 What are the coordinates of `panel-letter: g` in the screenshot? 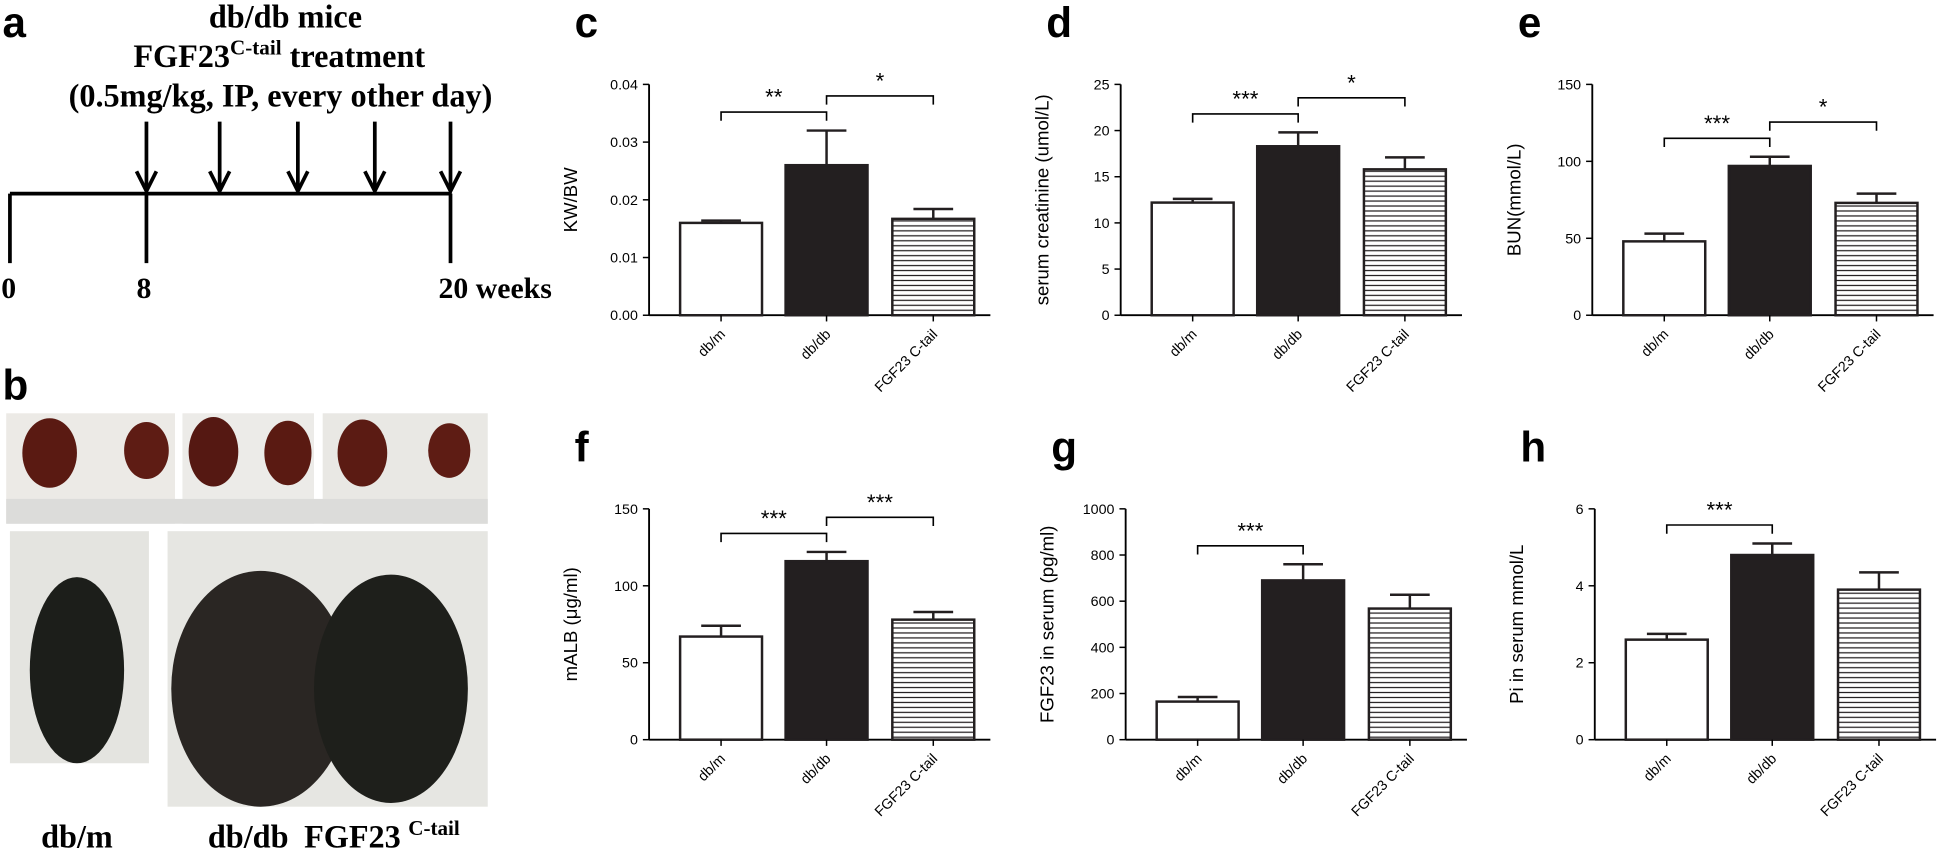 It's located at (1064, 447).